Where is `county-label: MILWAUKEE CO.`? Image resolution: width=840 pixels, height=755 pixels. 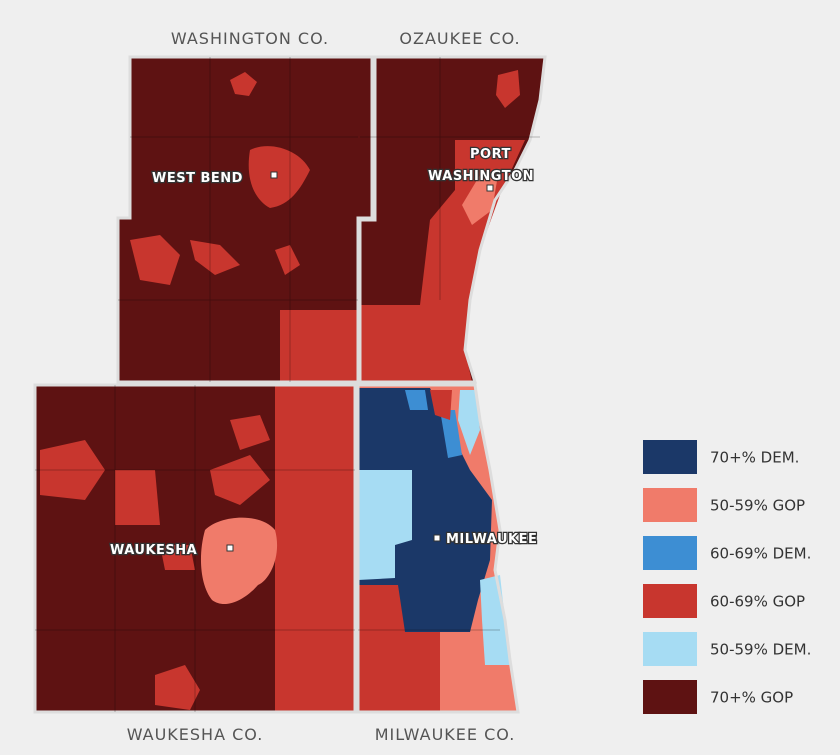
county-label: MILWAUKEE CO. is located at coordinates (445, 734).